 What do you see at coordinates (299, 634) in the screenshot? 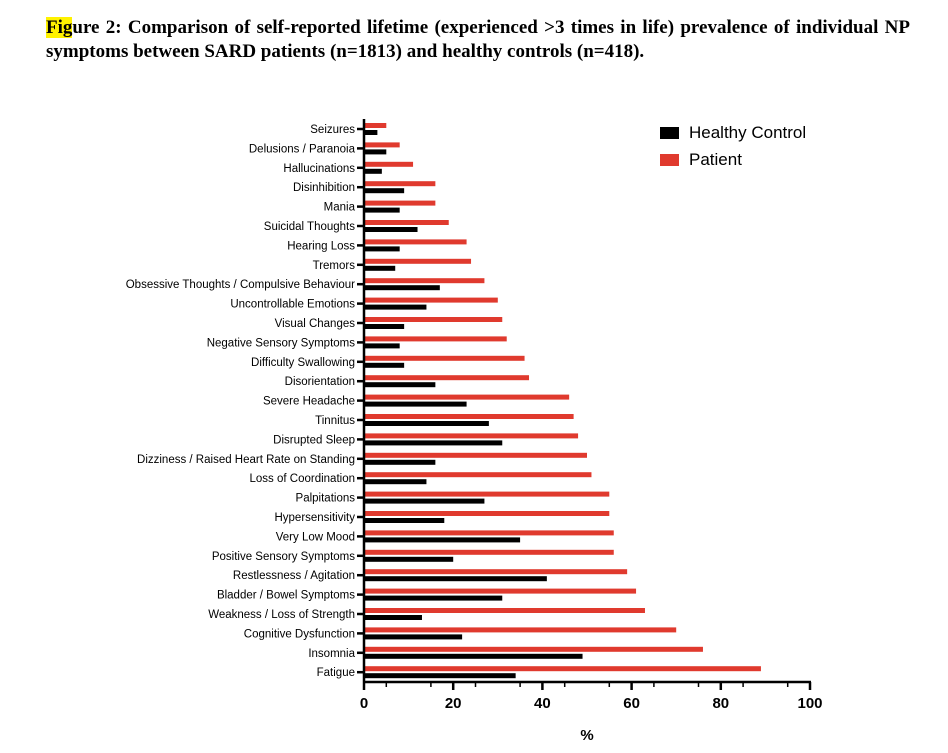
I see `category-label: Cognitive Dysfunction` at bounding box center [299, 634].